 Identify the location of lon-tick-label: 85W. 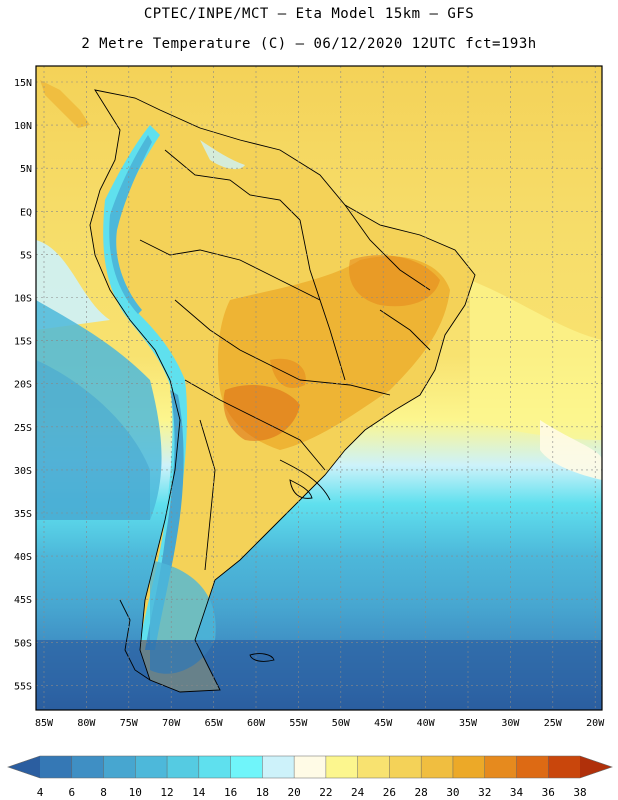
(44, 723).